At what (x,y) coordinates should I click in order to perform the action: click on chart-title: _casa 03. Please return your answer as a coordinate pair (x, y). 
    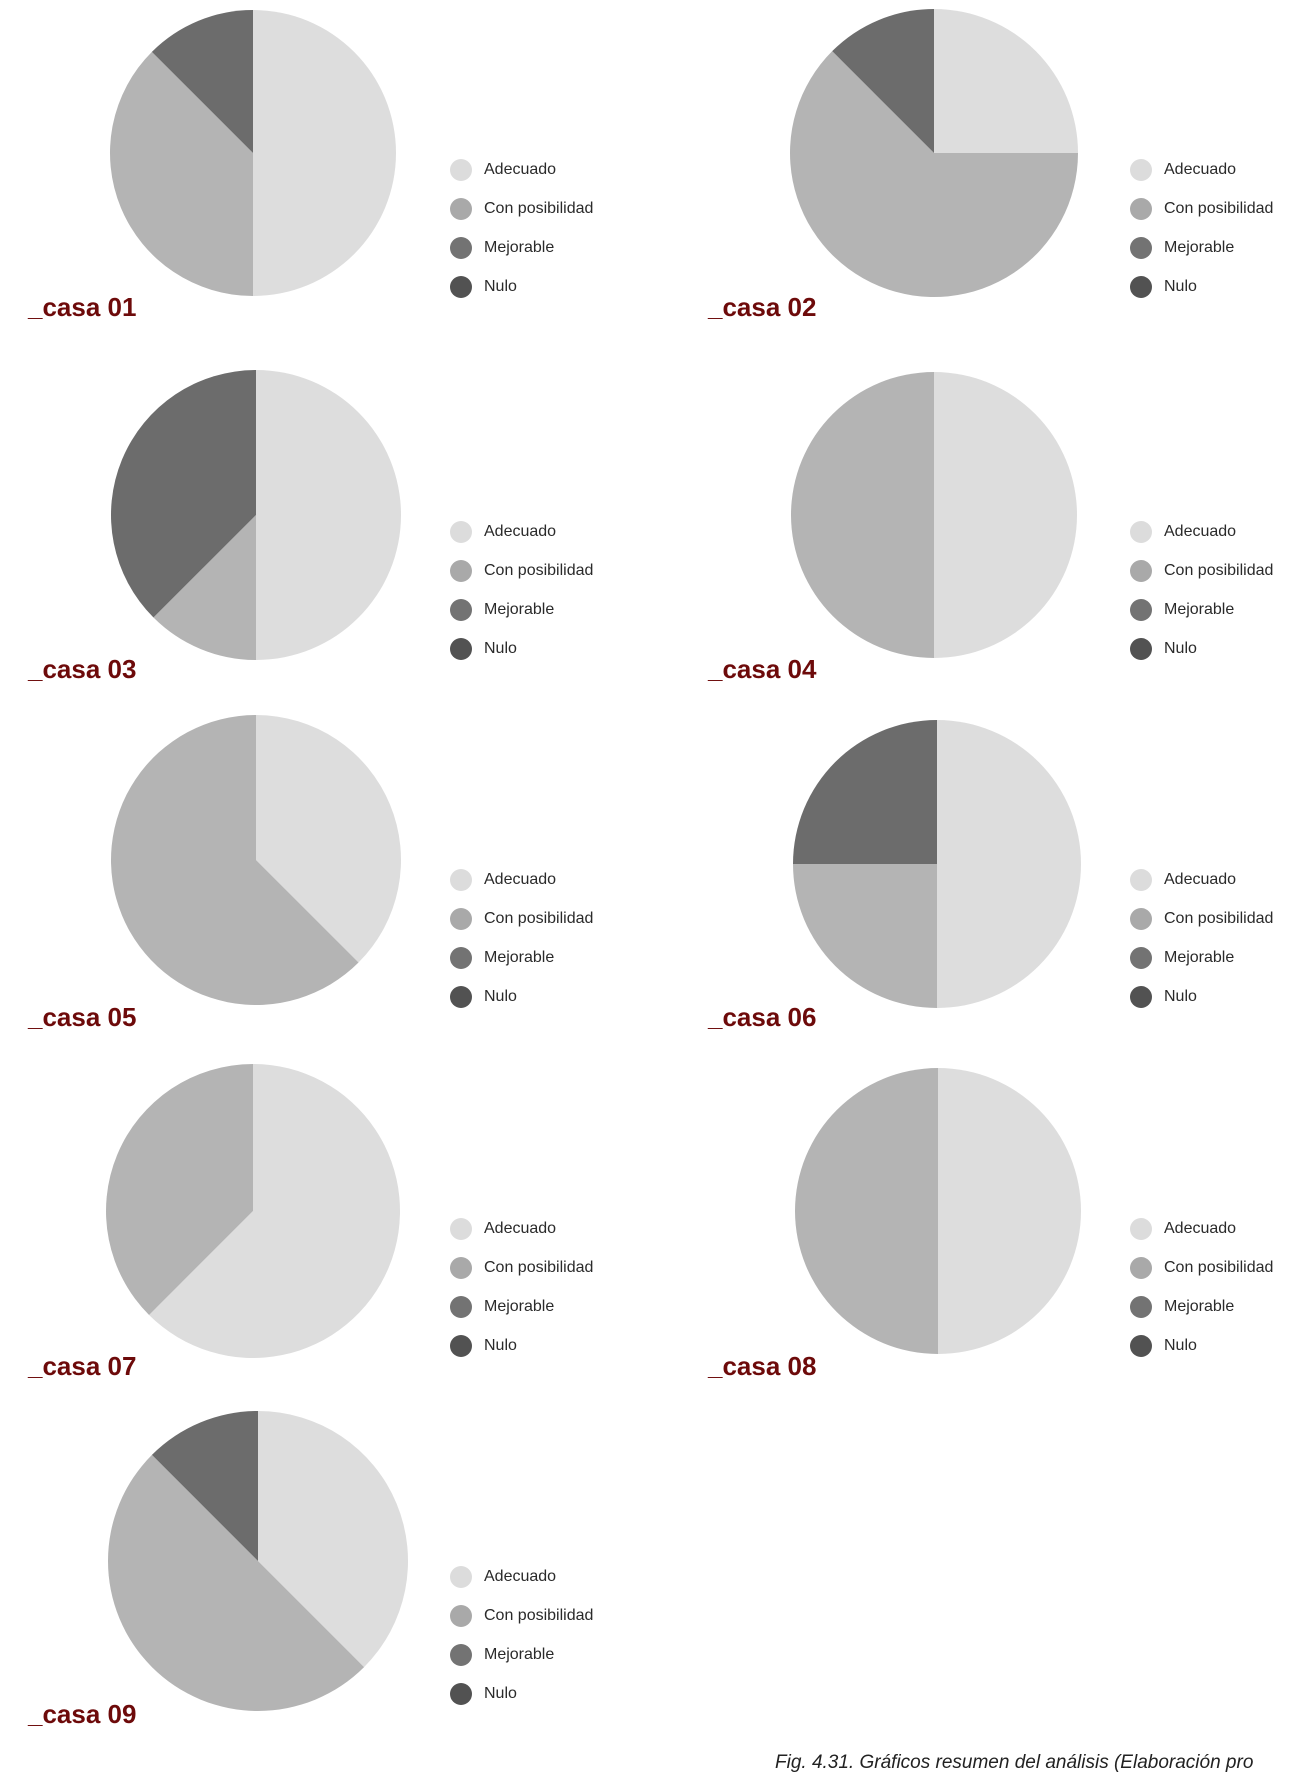
    Looking at the image, I should click on (82, 669).